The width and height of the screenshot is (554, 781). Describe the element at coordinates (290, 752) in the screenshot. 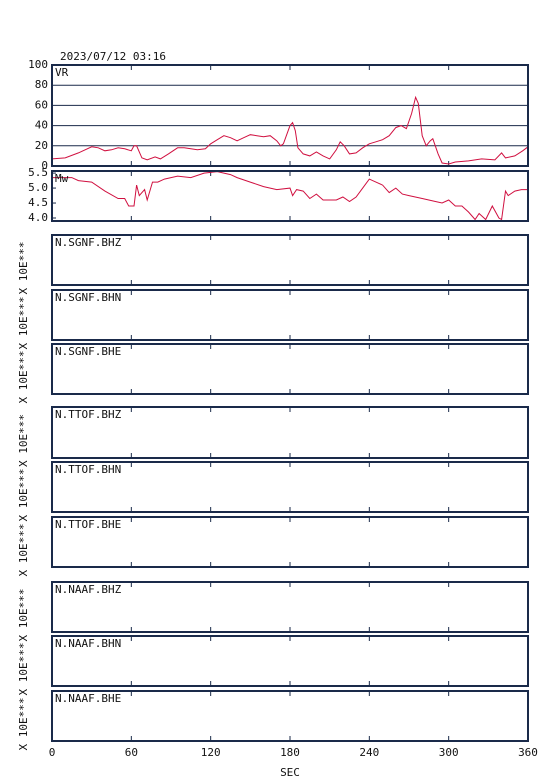

I see `x-tick-label: 180` at that location.